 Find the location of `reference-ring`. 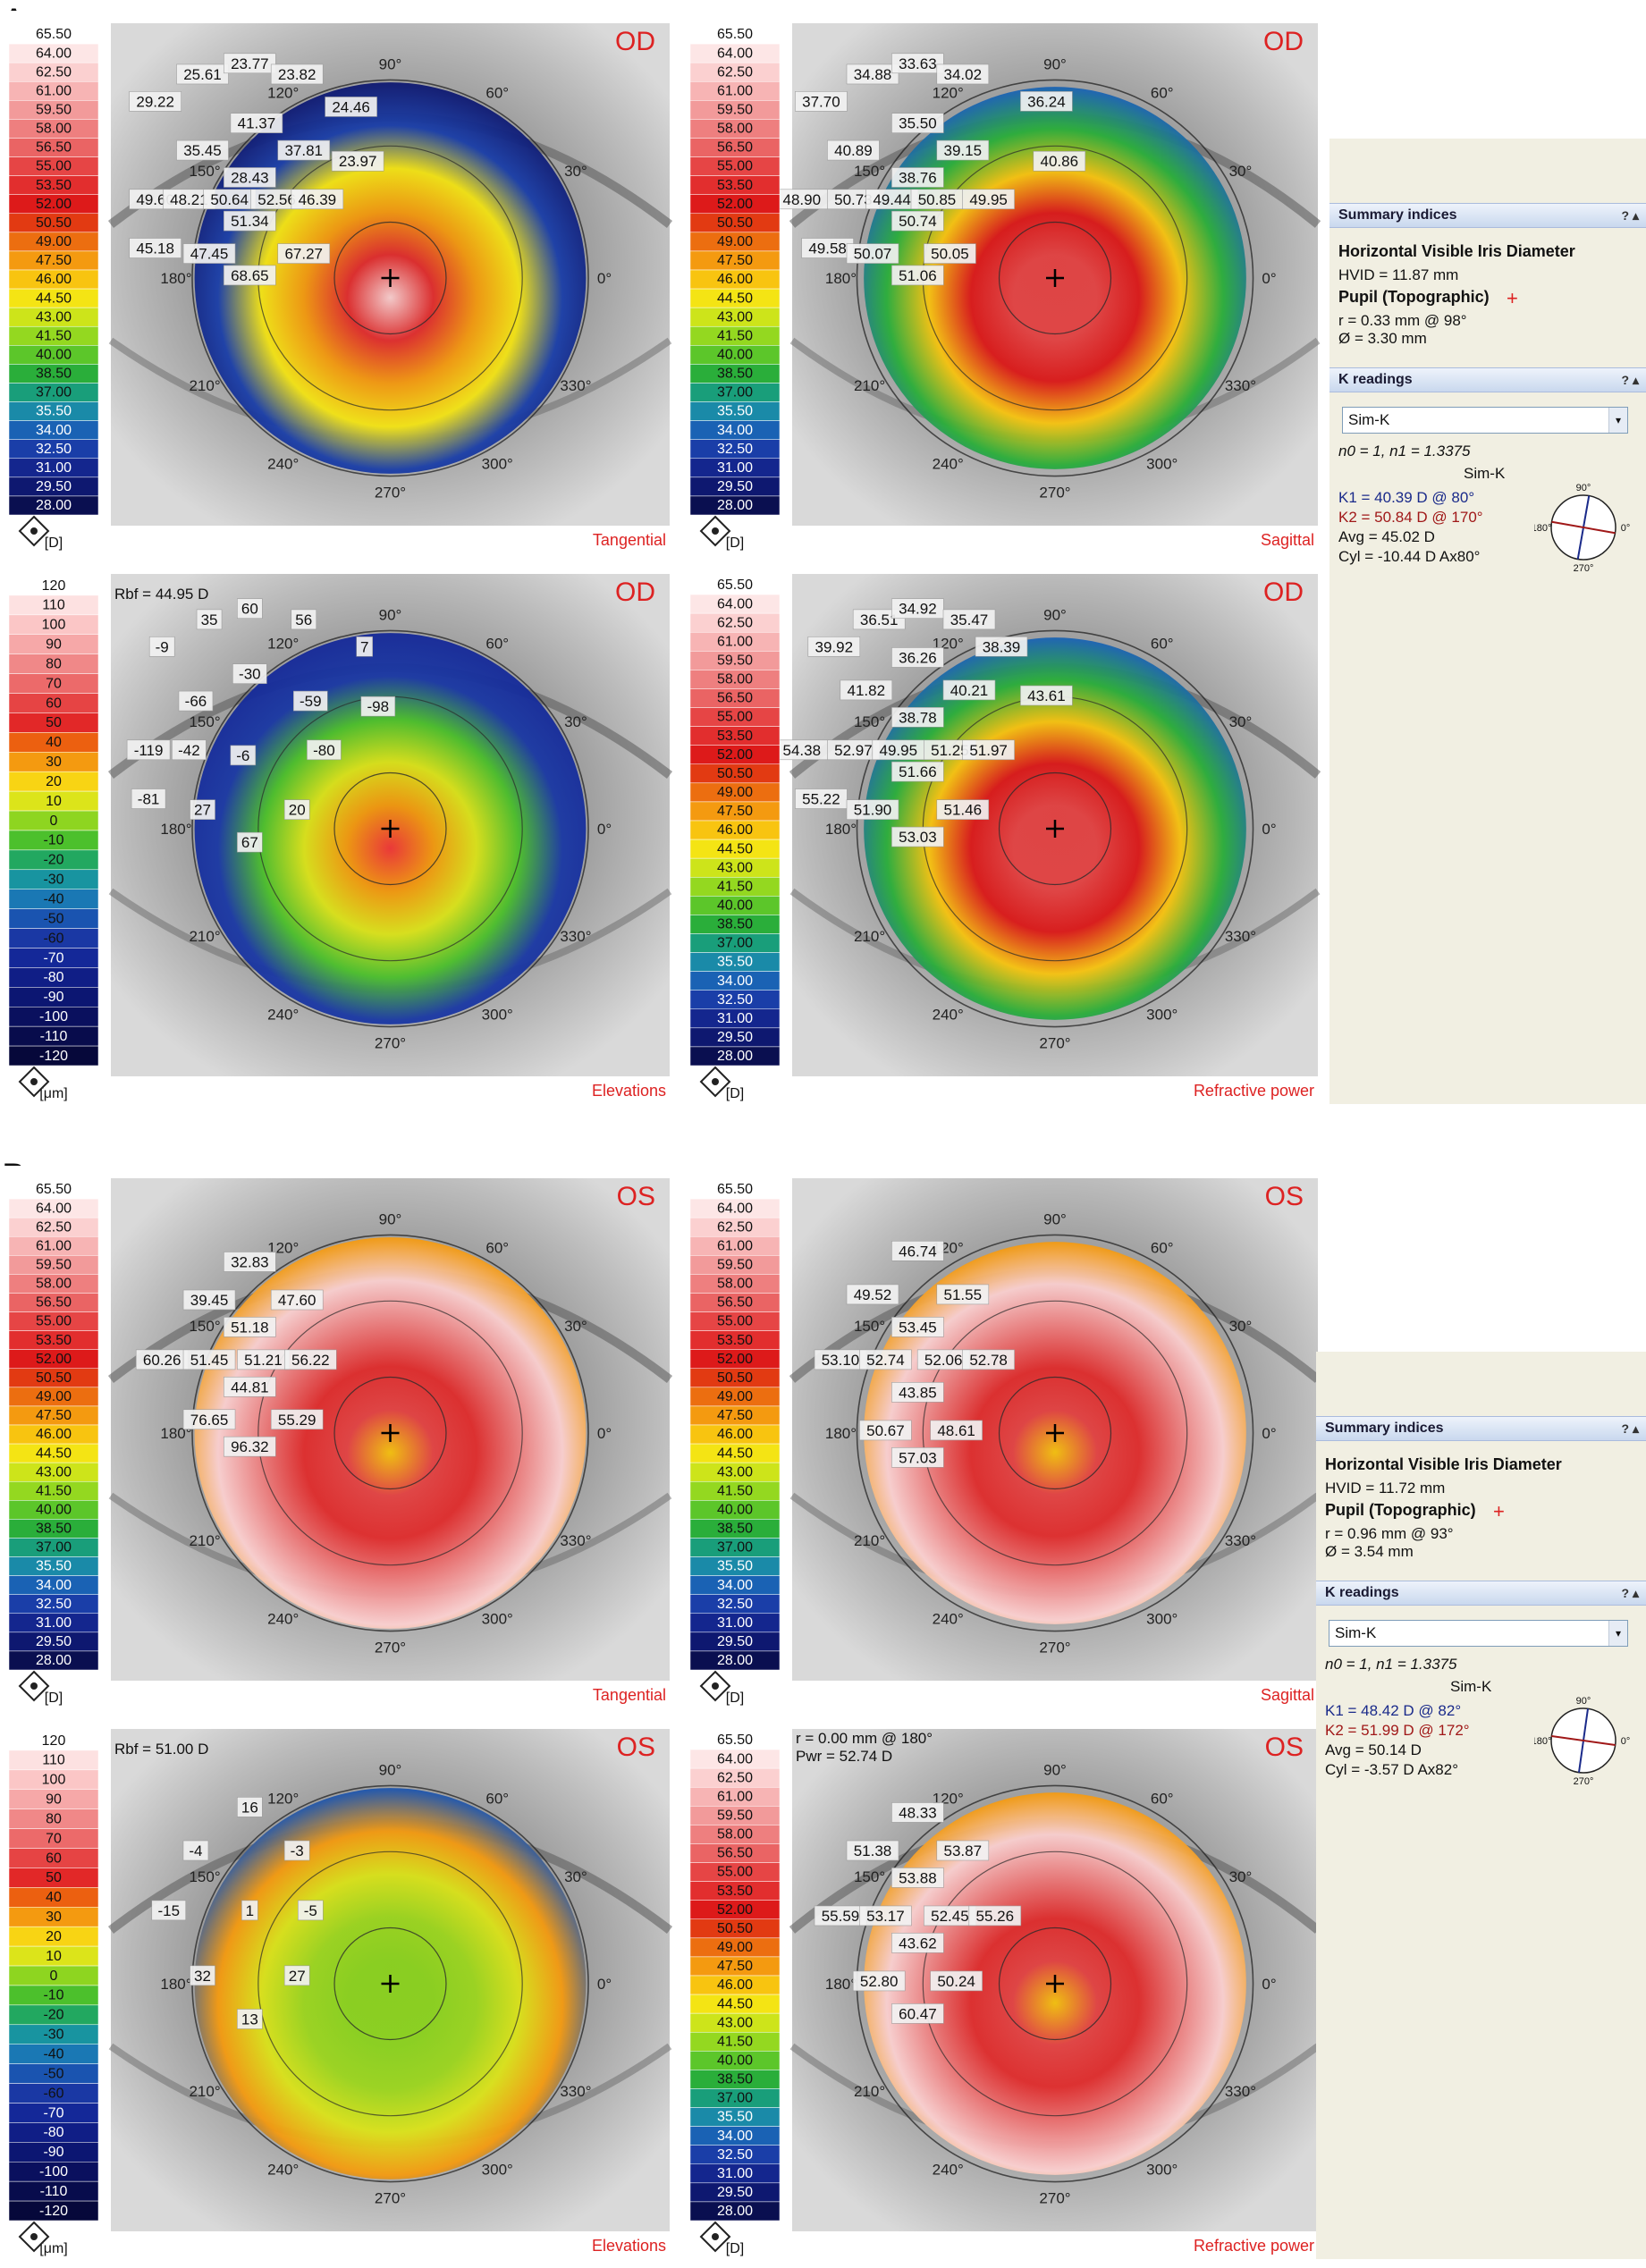

reference-ring is located at coordinates (1055, 828).